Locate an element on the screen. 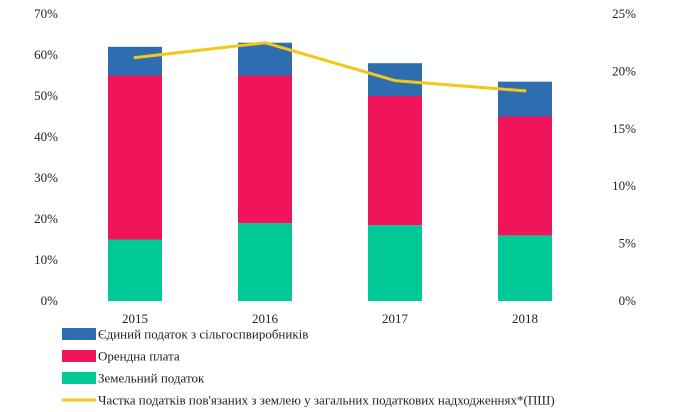  left-tick-label: 40% is located at coordinates (46, 136).